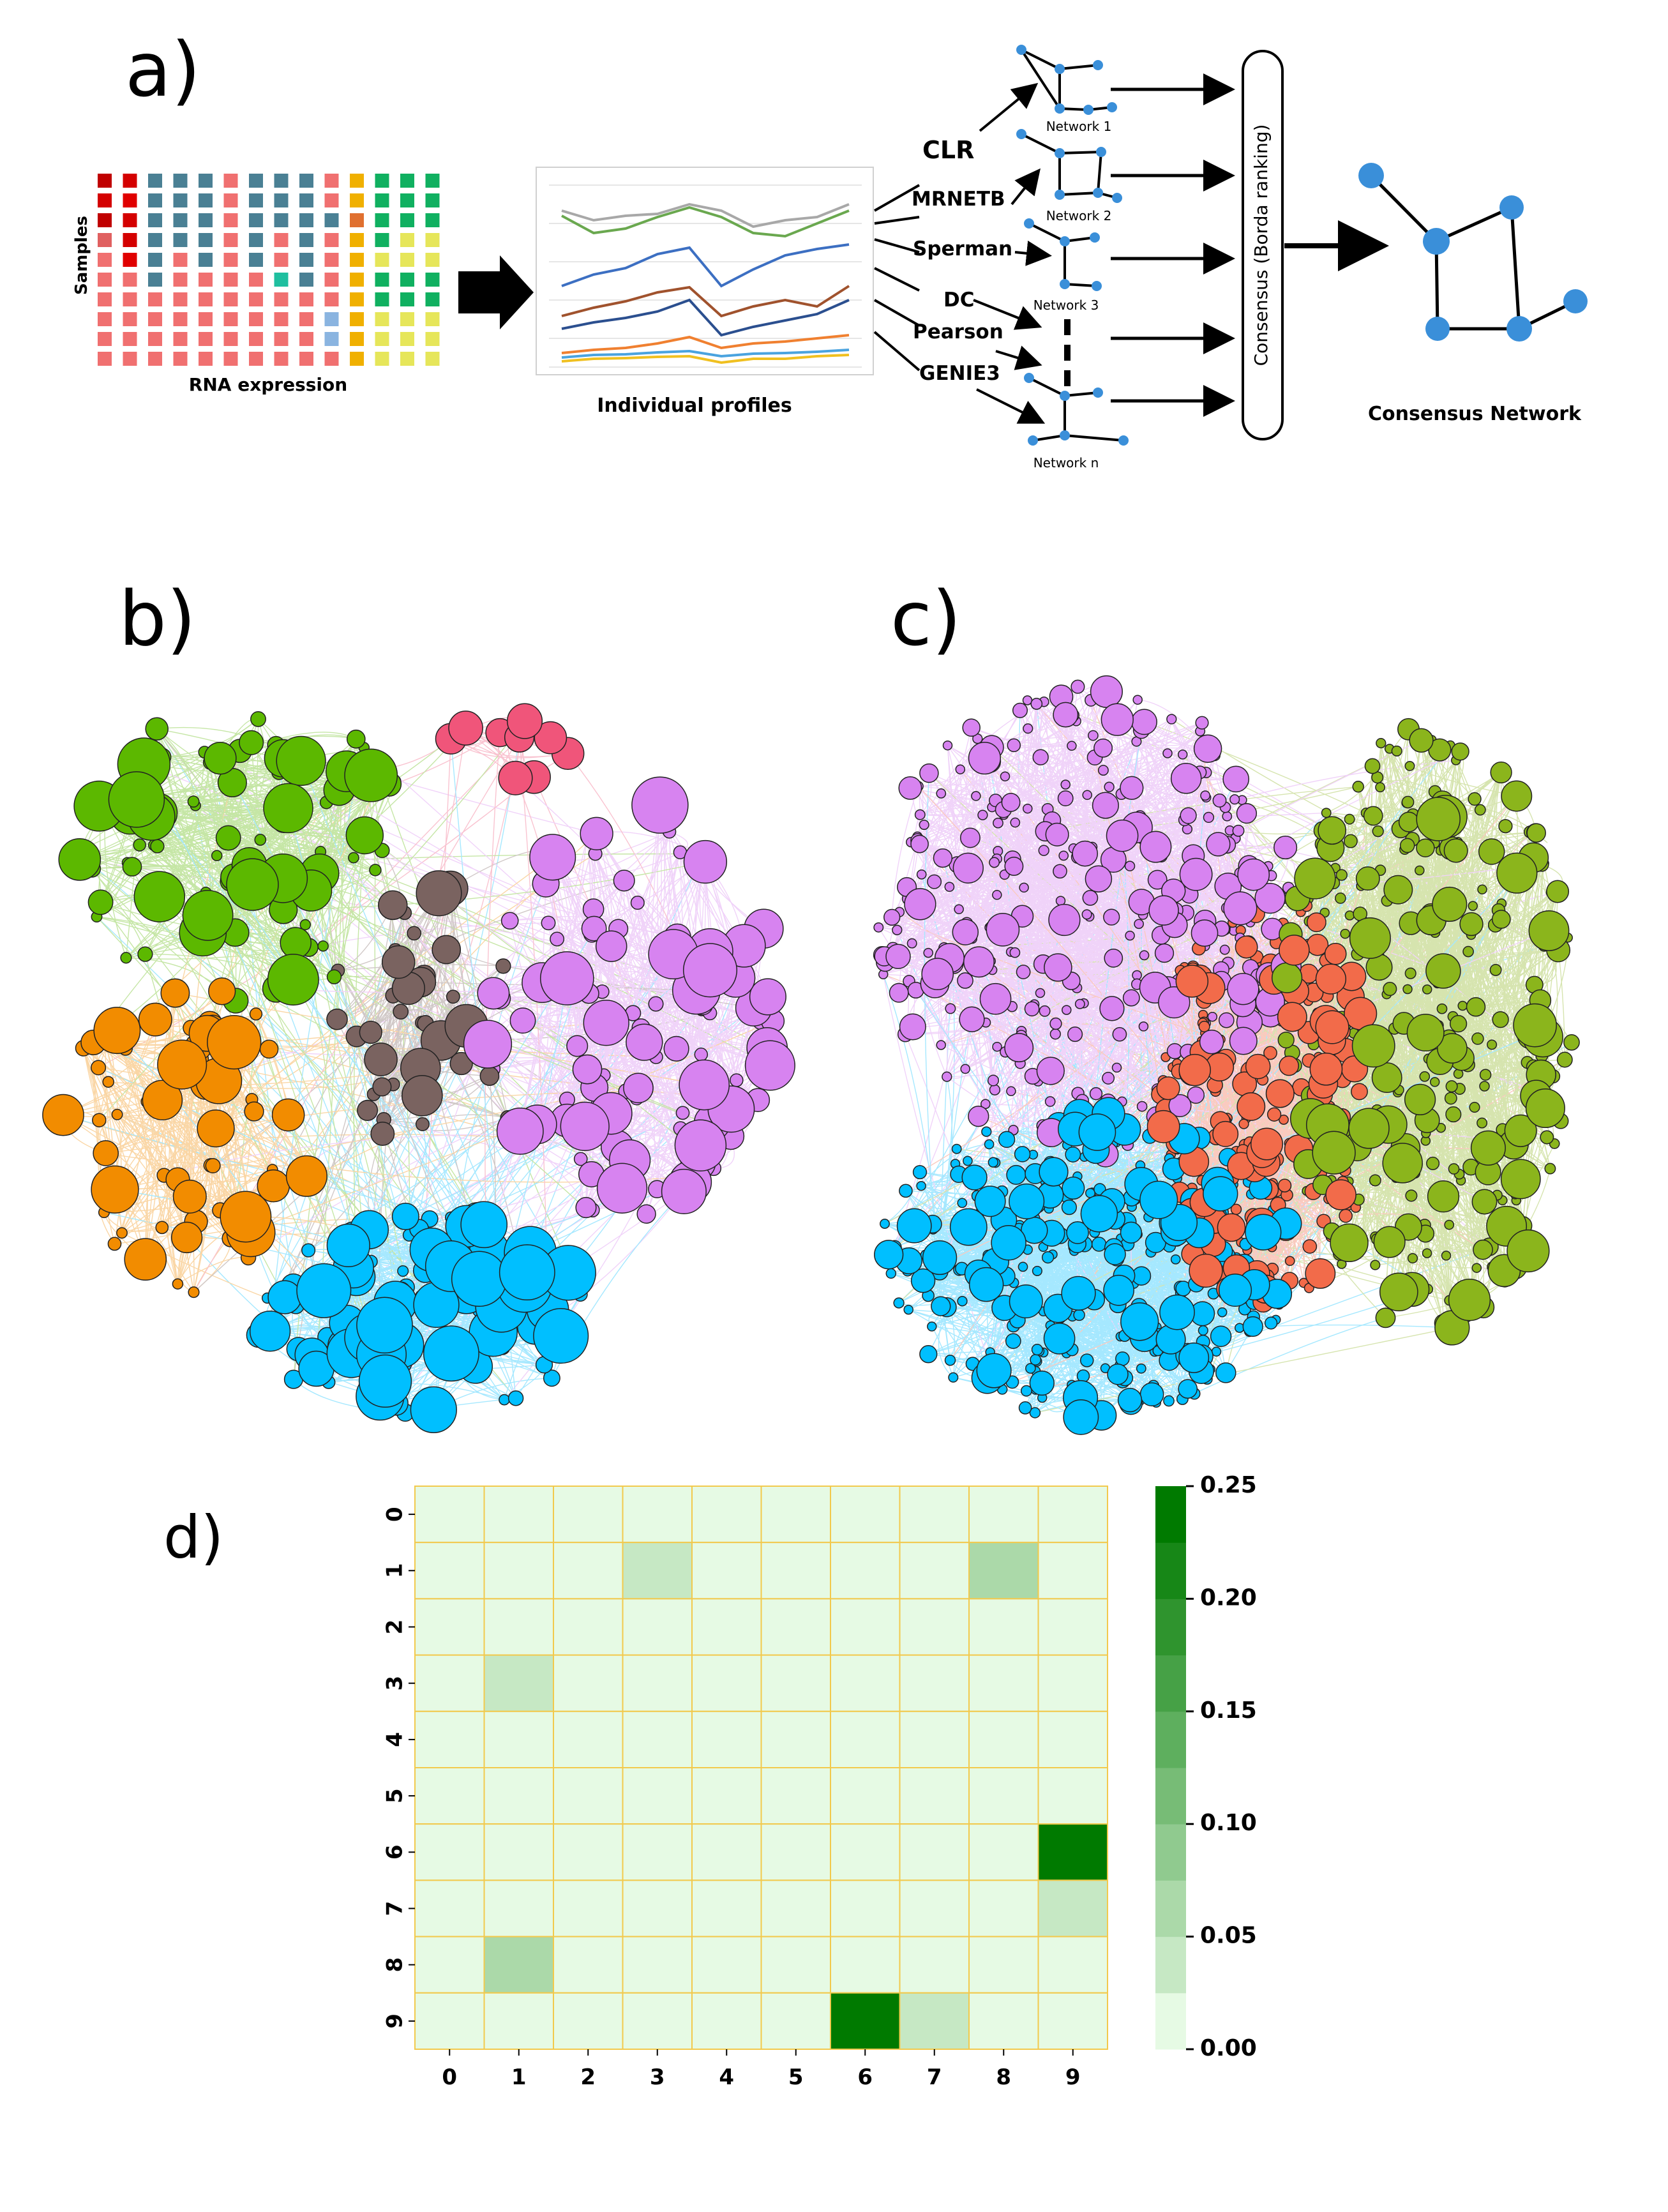 The width and height of the screenshot is (1668, 2212). Describe the element at coordinates (395, 1683) in the screenshot. I see `heatmap-y-tick: 3` at that location.